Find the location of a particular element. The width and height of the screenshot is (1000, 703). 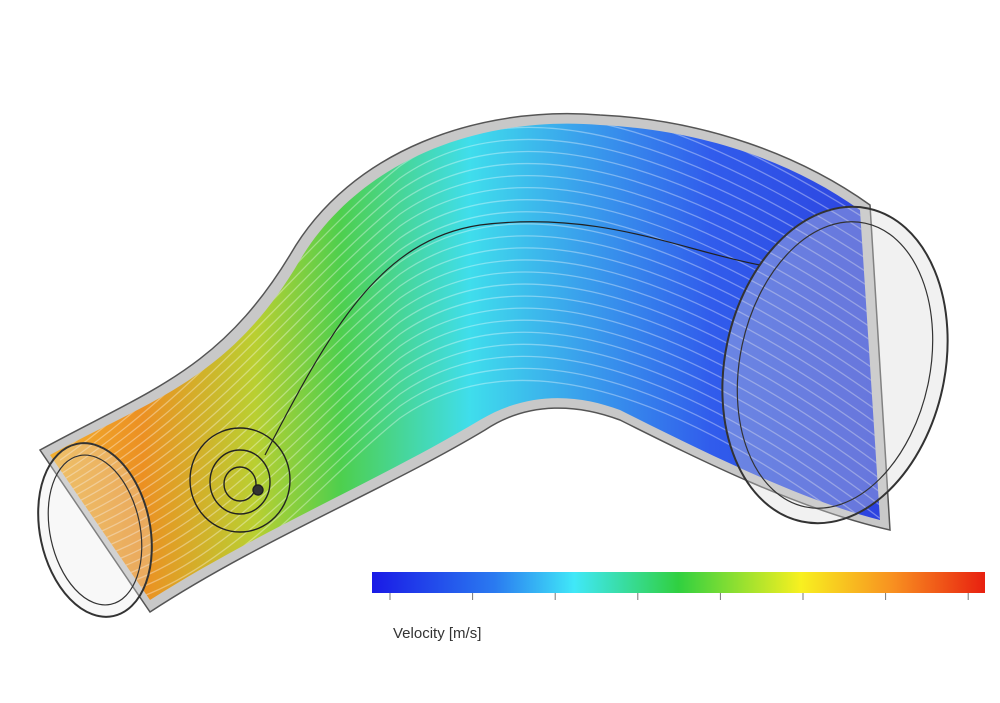

outlet is located at coordinates (835, 365).